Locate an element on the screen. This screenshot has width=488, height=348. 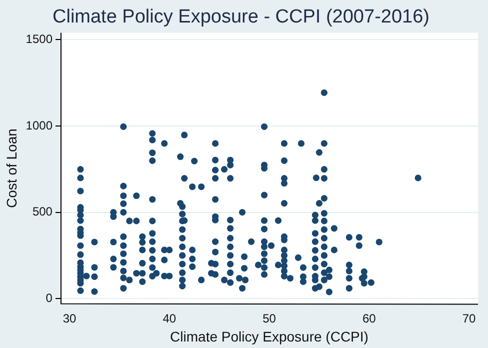
x-tick-label: 40 is located at coordinates (169, 318).